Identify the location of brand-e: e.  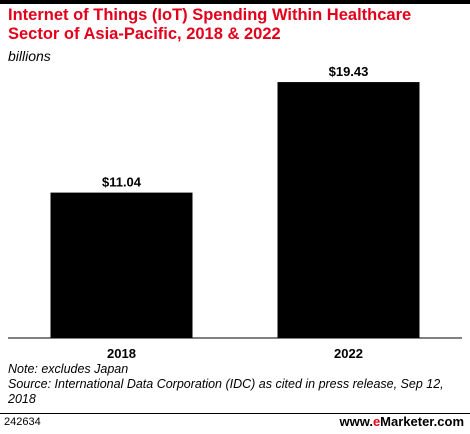
(376, 421).